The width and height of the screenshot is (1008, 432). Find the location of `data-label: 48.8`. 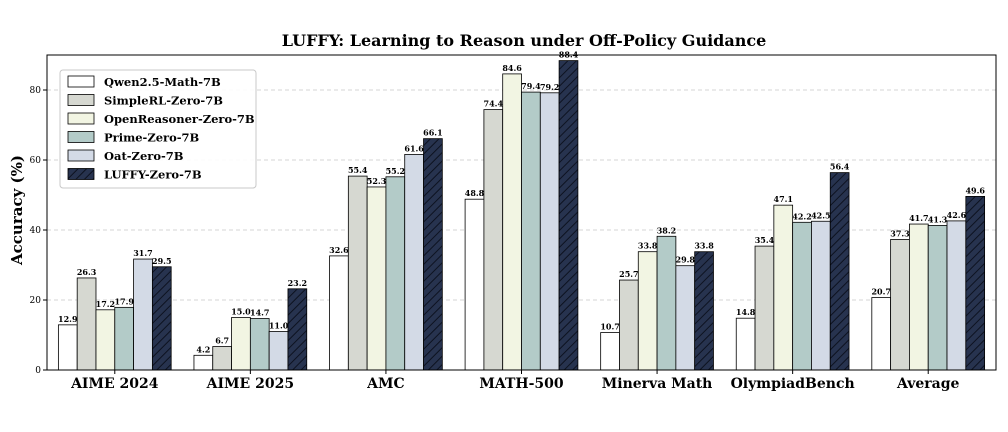

data-label: 48.8 is located at coordinates (475, 193).